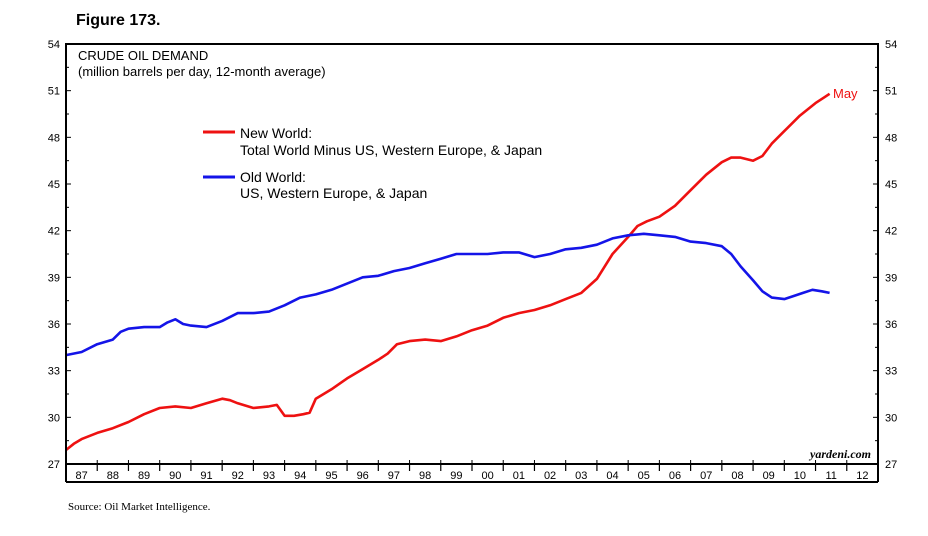 This screenshot has width=928, height=536. I want to click on x-tick-label: 00, so click(487, 476).